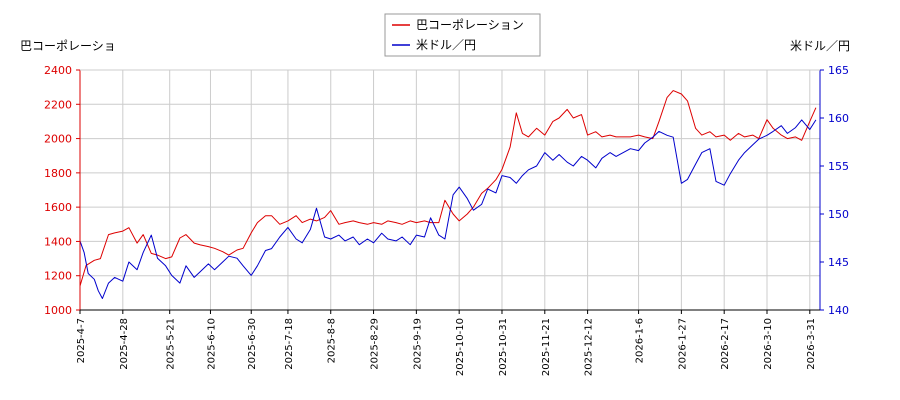  What do you see at coordinates (252, 344) in the screenshot?
I see `x-tick-label: 2025-6-30` at bounding box center [252, 344].